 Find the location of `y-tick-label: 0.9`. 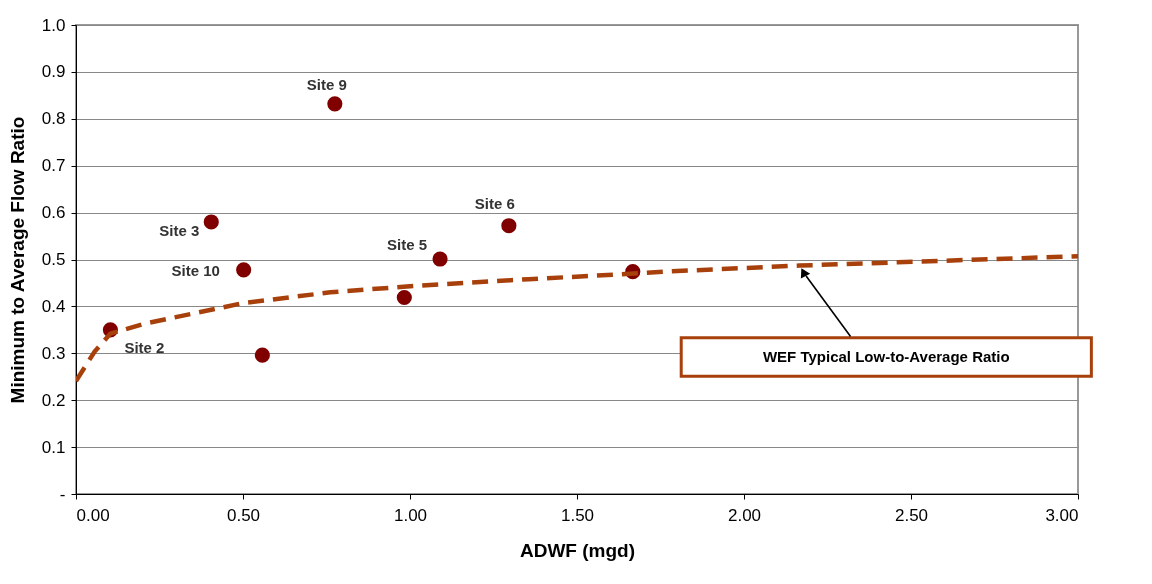

y-tick-label: 0.9 is located at coordinates (53, 72).